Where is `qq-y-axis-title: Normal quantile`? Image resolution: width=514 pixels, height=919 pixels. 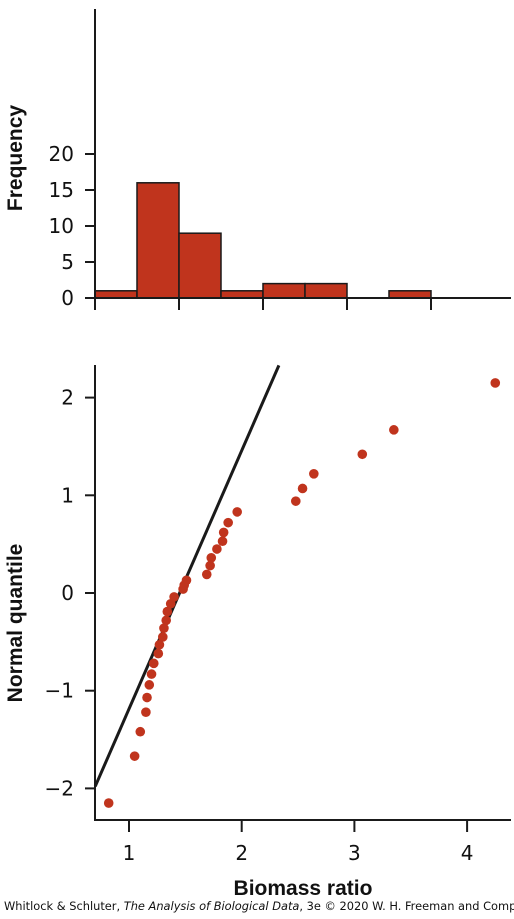
qq-y-axis-title: Normal quantile is located at coordinates (15, 623).